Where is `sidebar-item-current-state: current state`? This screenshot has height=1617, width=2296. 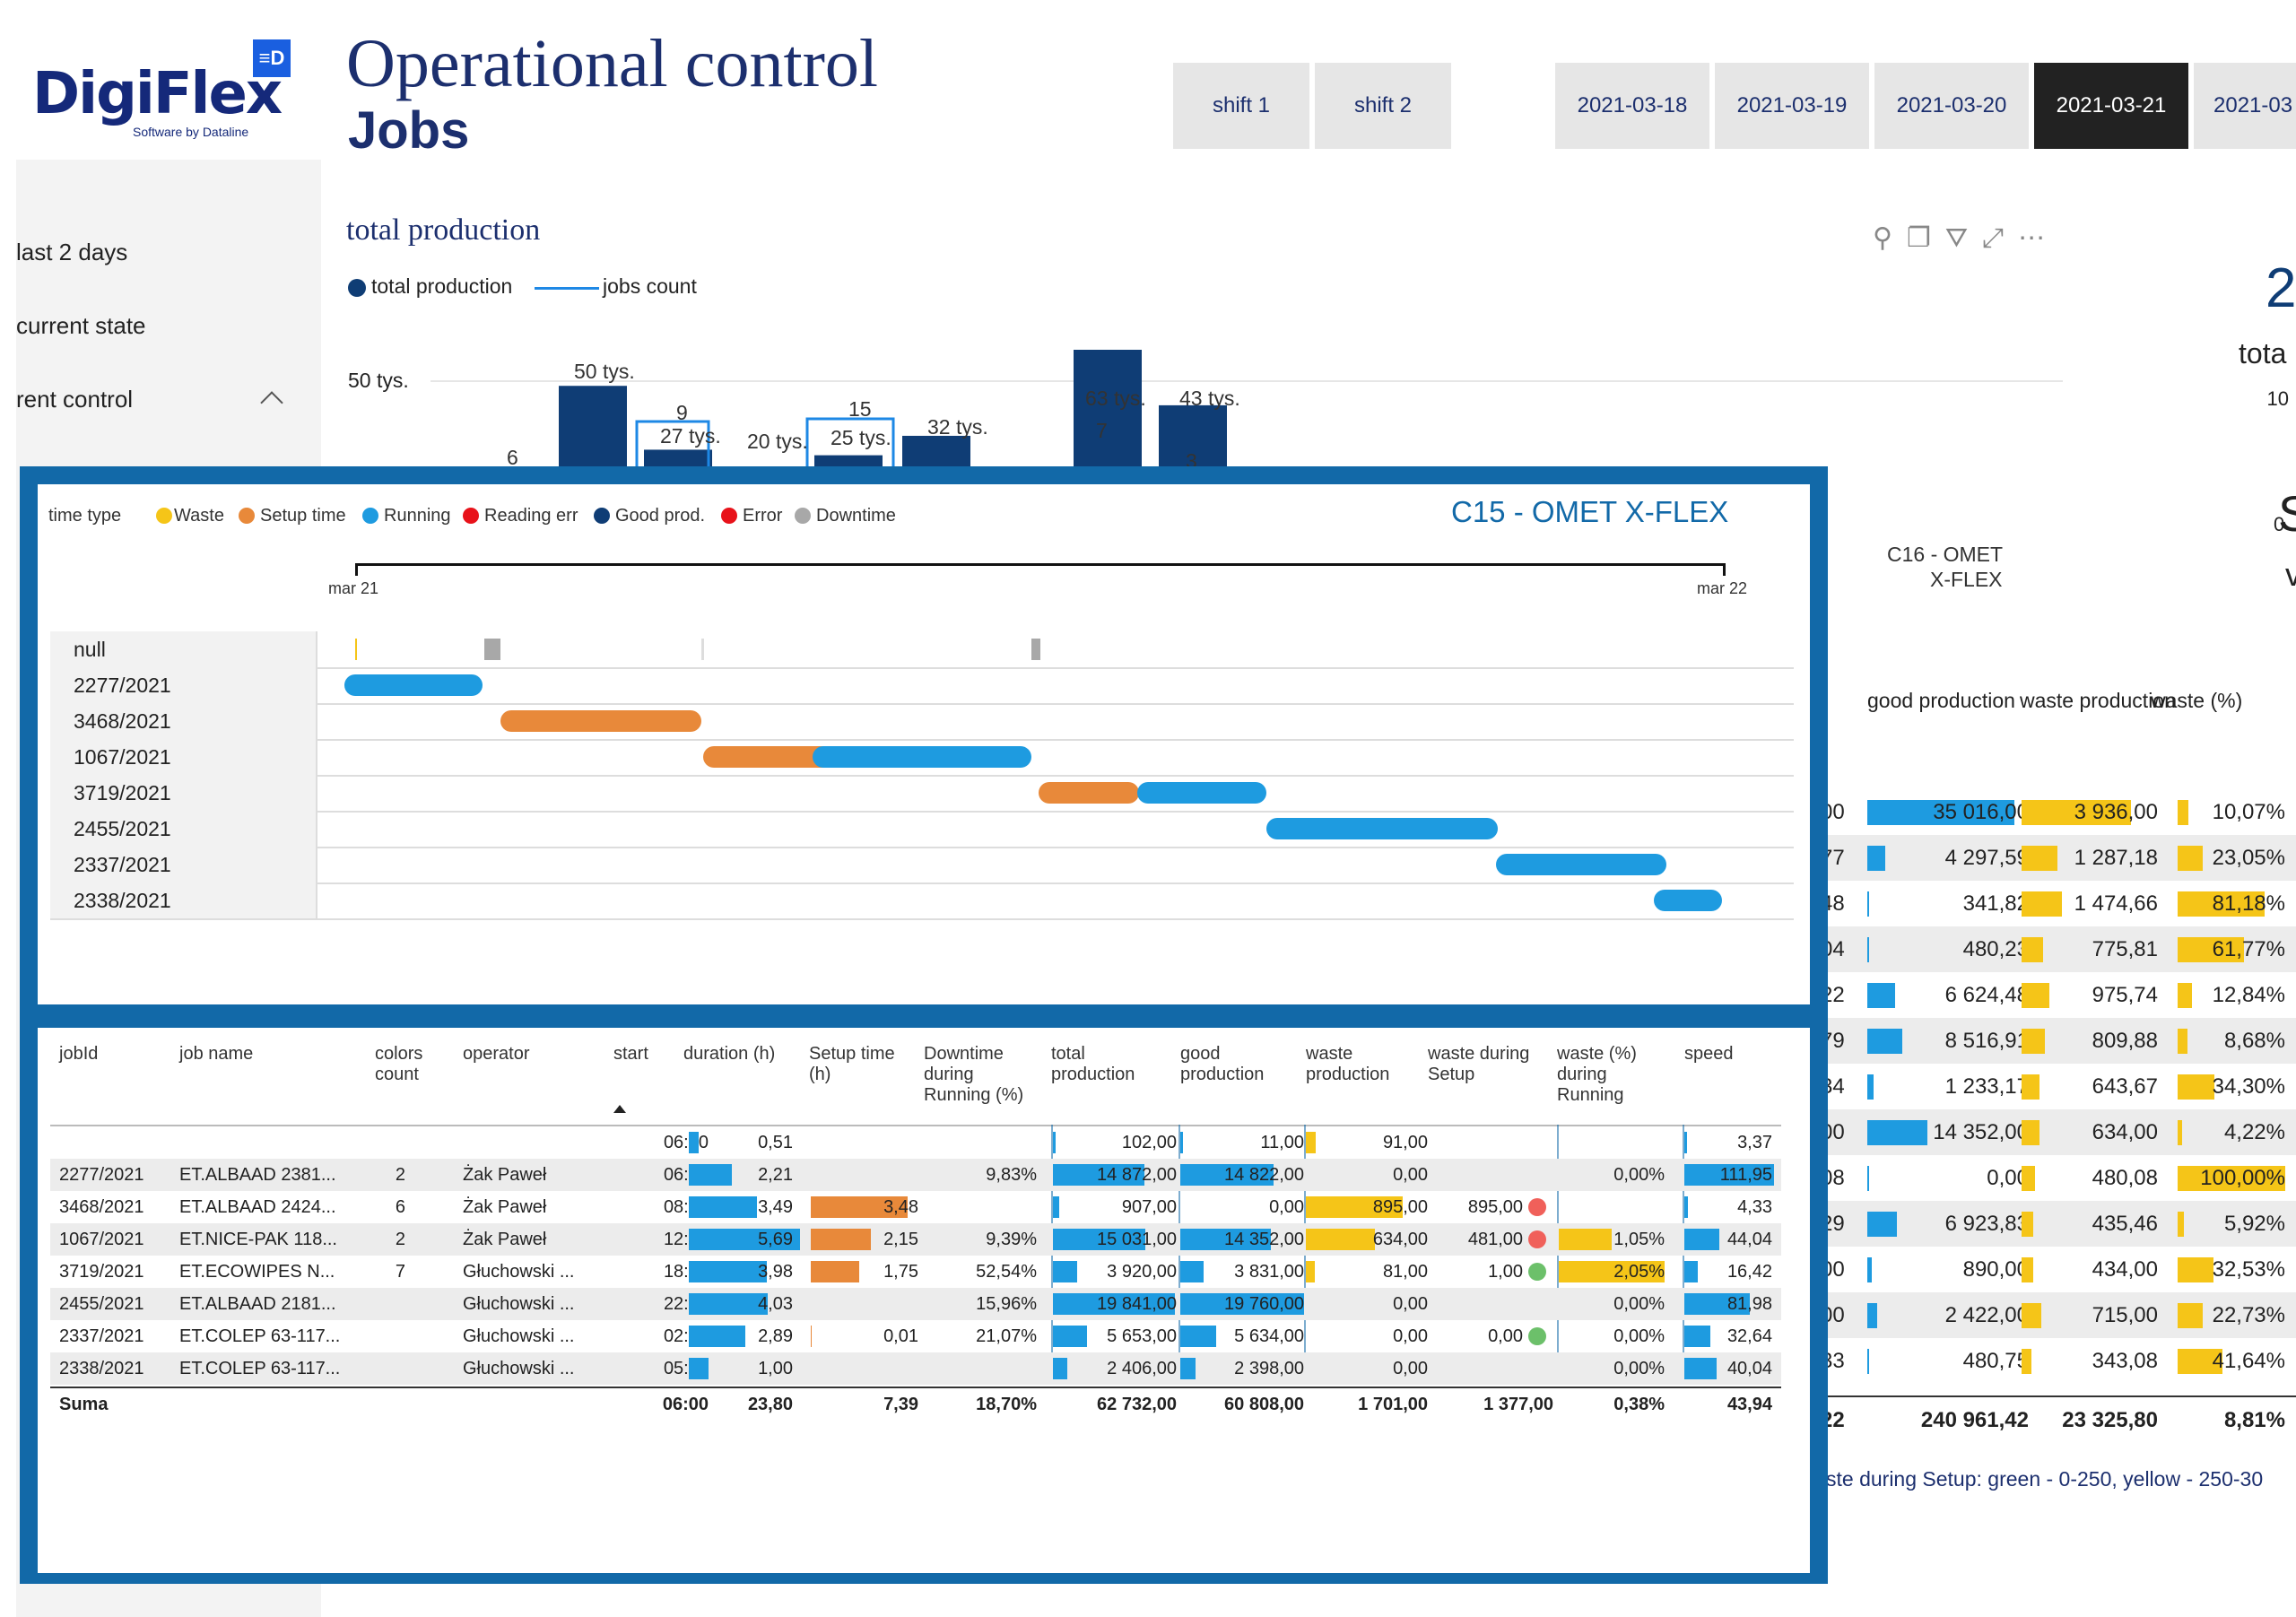
sidebar-item-current-state: current state is located at coordinates (81, 325).